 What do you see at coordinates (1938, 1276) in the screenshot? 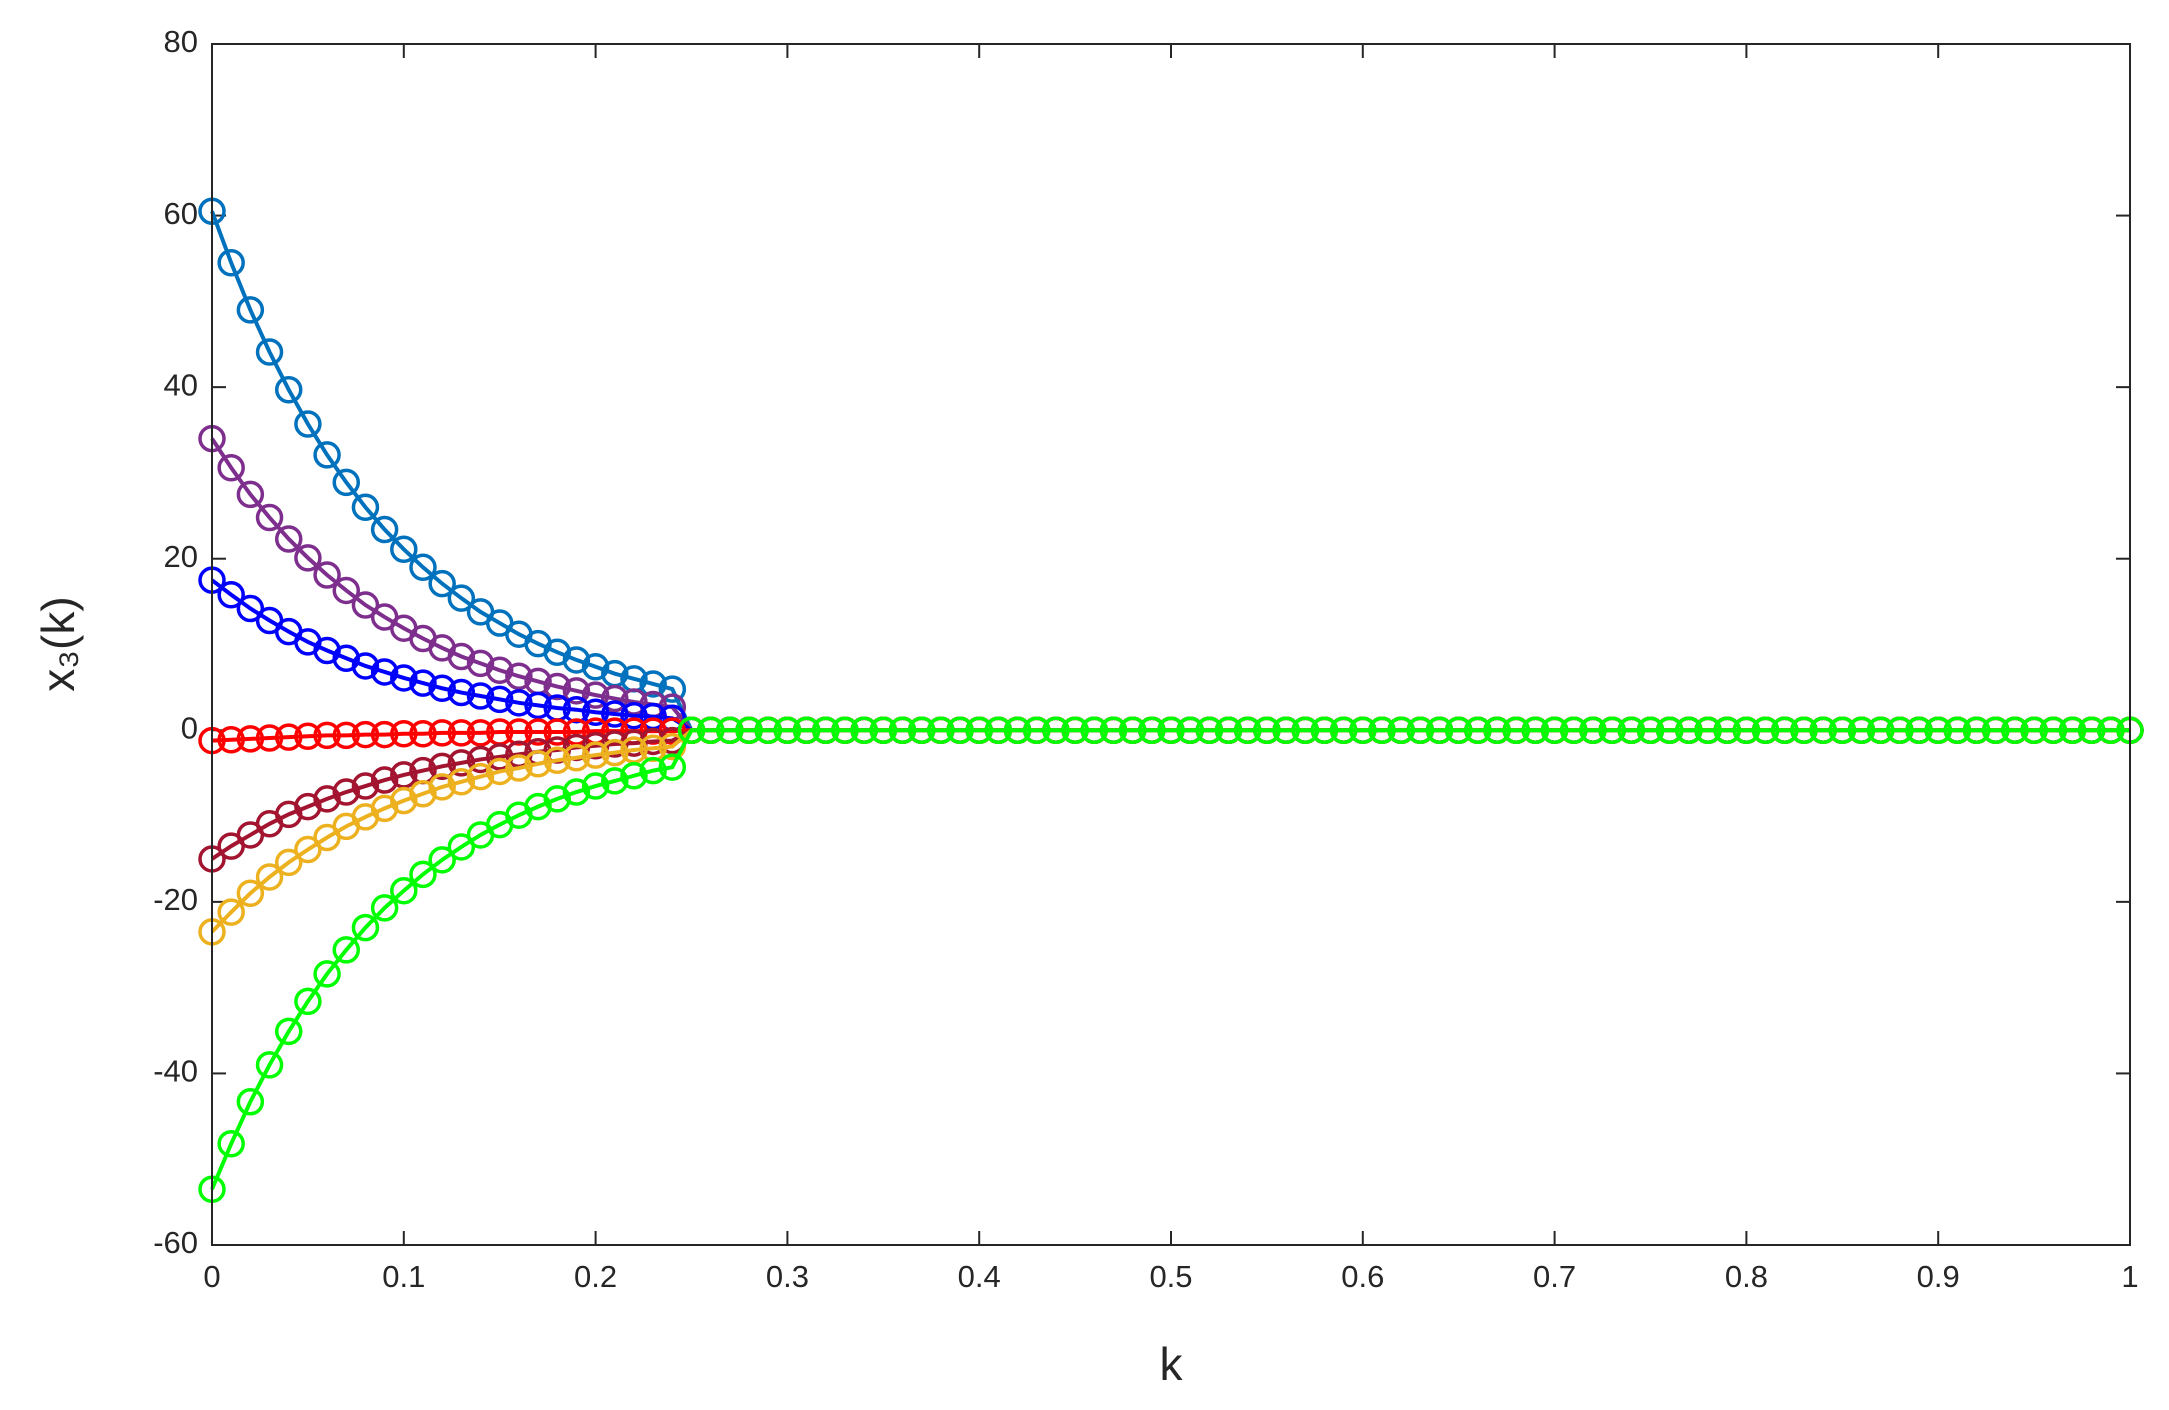
I see `x-tick-label: 0.9` at bounding box center [1938, 1276].